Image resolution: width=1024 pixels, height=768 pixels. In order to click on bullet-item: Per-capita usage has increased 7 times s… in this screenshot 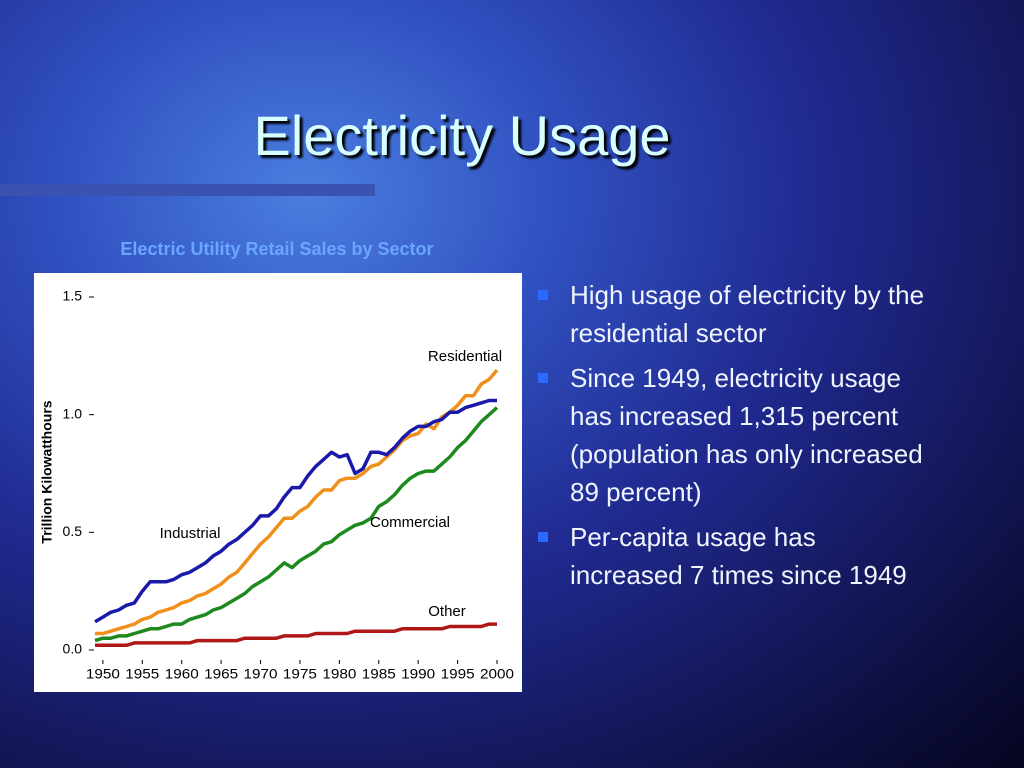, I will do `click(733, 556)`.